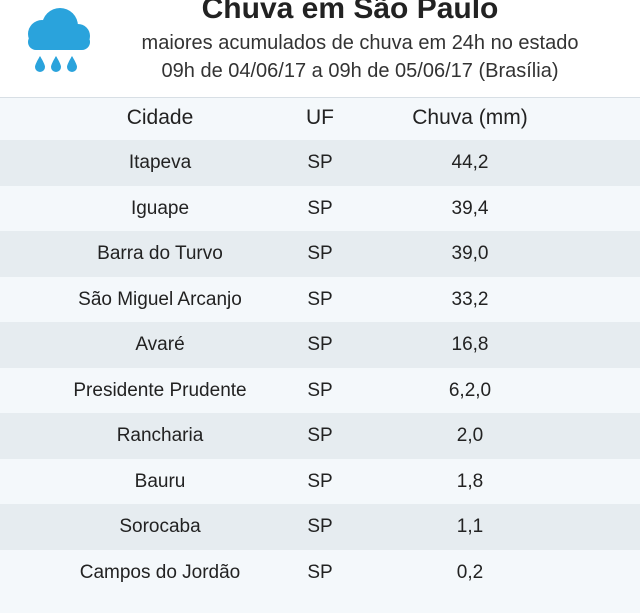  I want to click on table-row: Bauru SP 1,8, so click(320, 481).